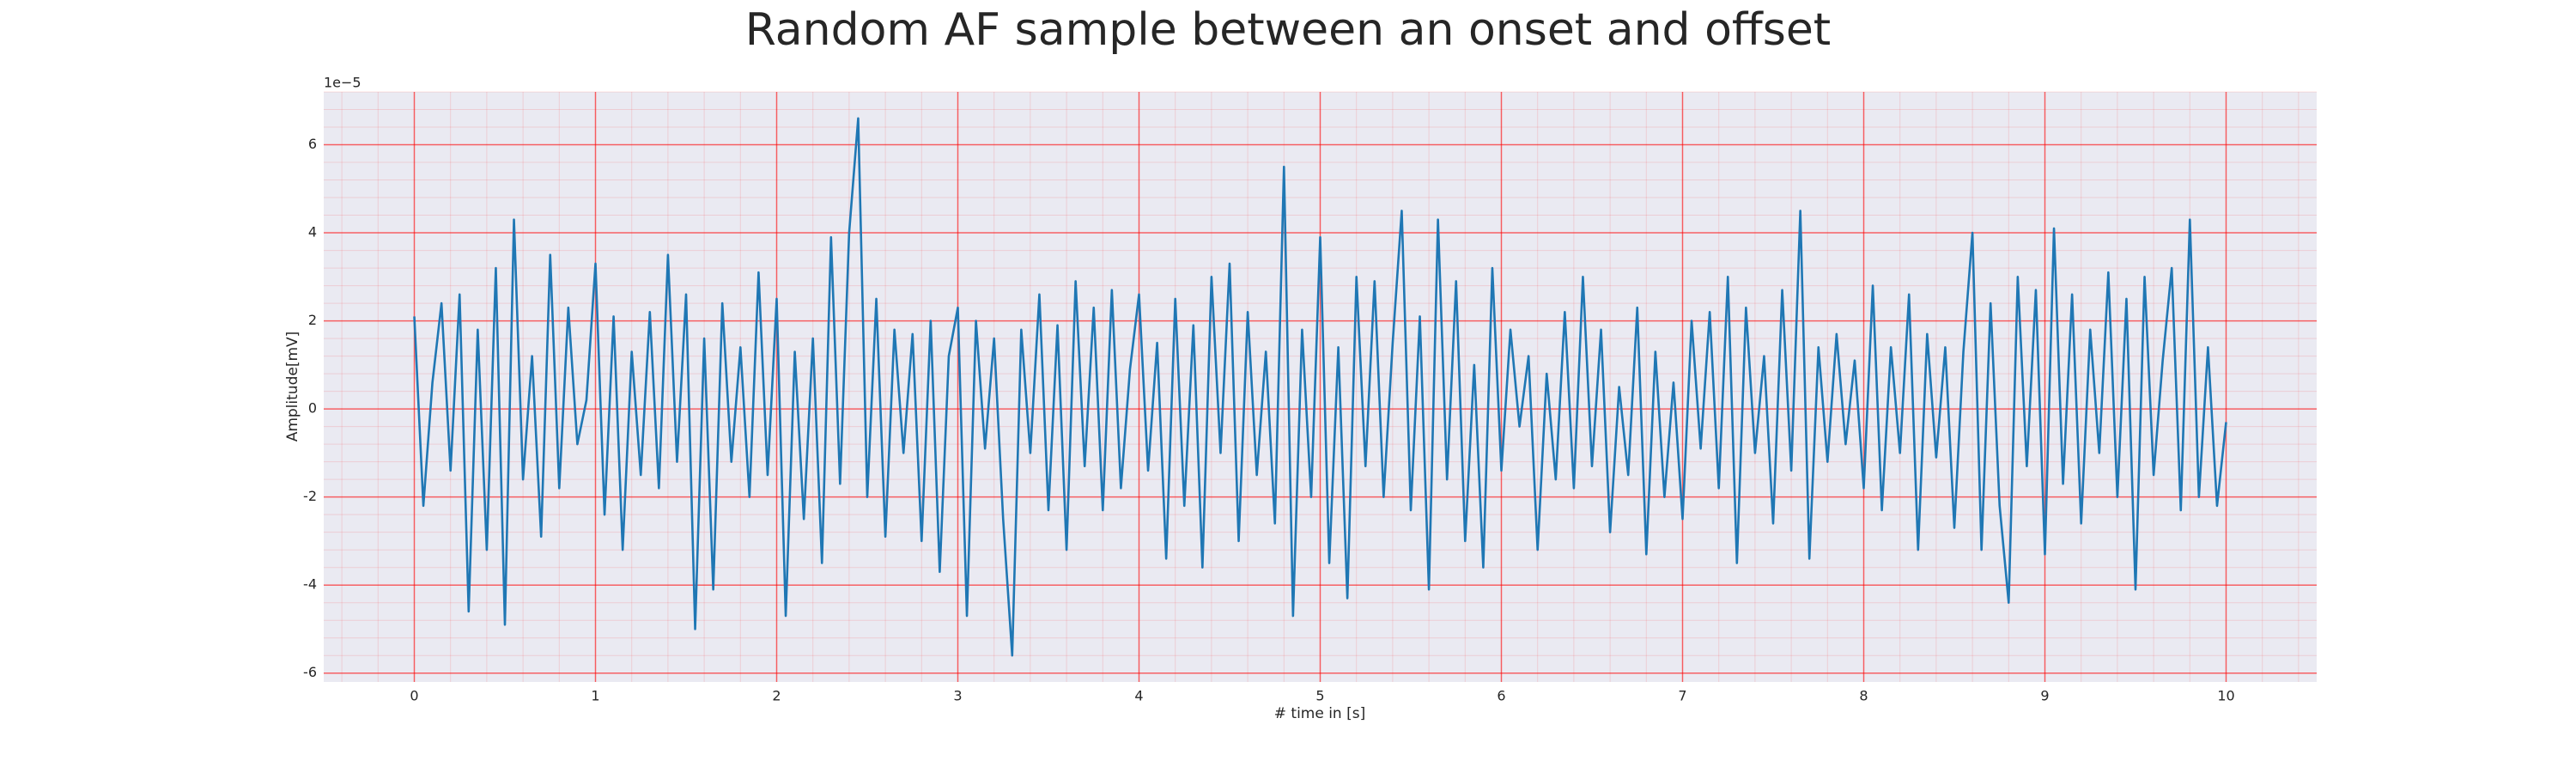 Image resolution: width=2576 pixels, height=773 pixels. Describe the element at coordinates (312, 320) in the screenshot. I see `y-tick-label: 2` at that location.